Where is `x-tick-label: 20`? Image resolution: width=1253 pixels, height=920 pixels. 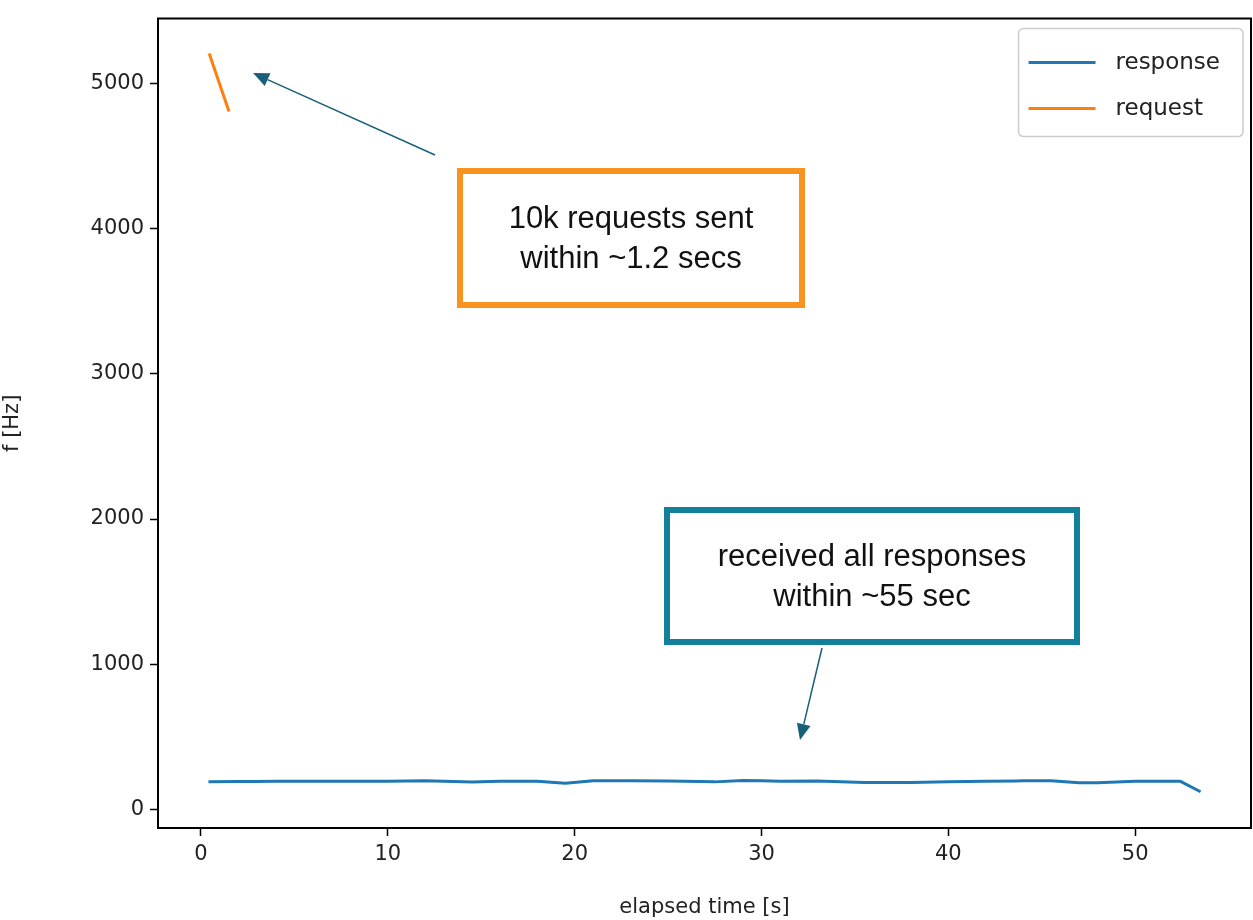
x-tick-label: 20 is located at coordinates (575, 853).